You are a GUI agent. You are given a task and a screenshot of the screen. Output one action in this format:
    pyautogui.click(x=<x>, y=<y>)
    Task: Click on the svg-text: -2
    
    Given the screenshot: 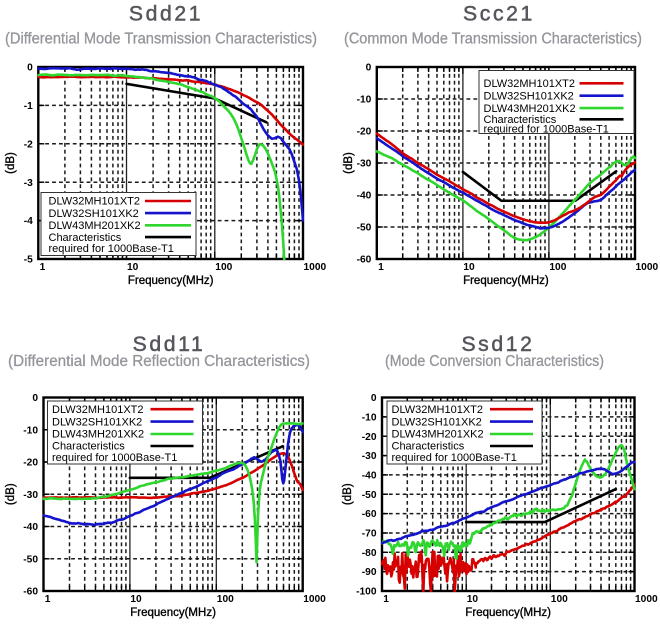 What is the action you would take?
    pyautogui.click(x=28, y=144)
    